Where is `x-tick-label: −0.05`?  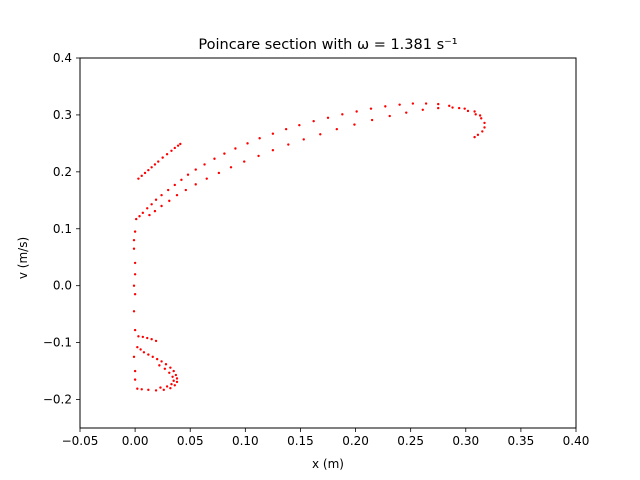 x-tick-label: −0.05 is located at coordinates (80, 441).